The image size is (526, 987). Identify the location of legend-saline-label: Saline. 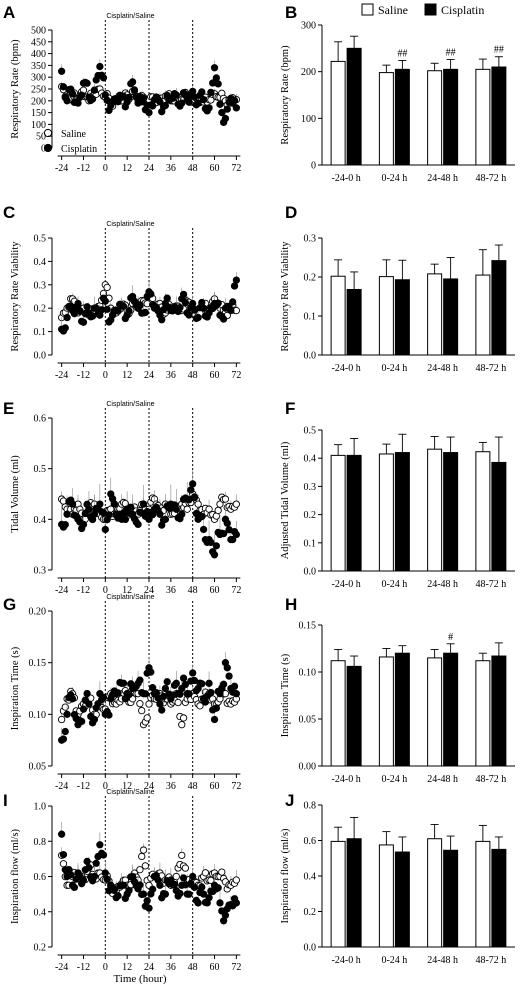
(74, 134).